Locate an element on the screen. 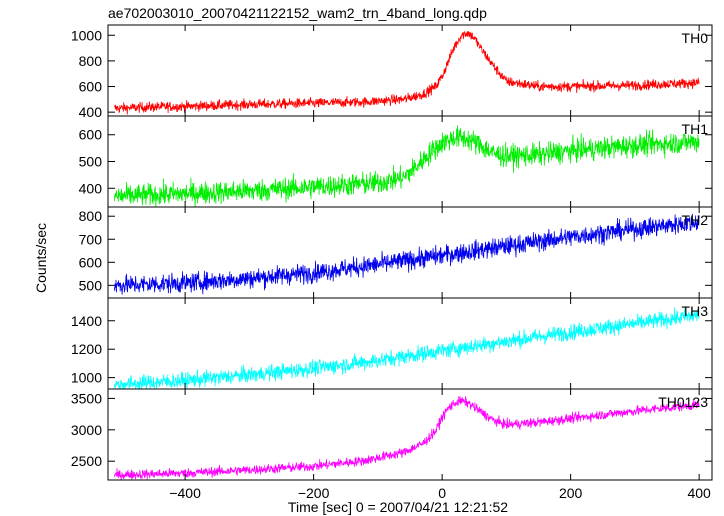 The height and width of the screenshot is (516, 724). panel-label-th2: TH2 is located at coordinates (695, 220).